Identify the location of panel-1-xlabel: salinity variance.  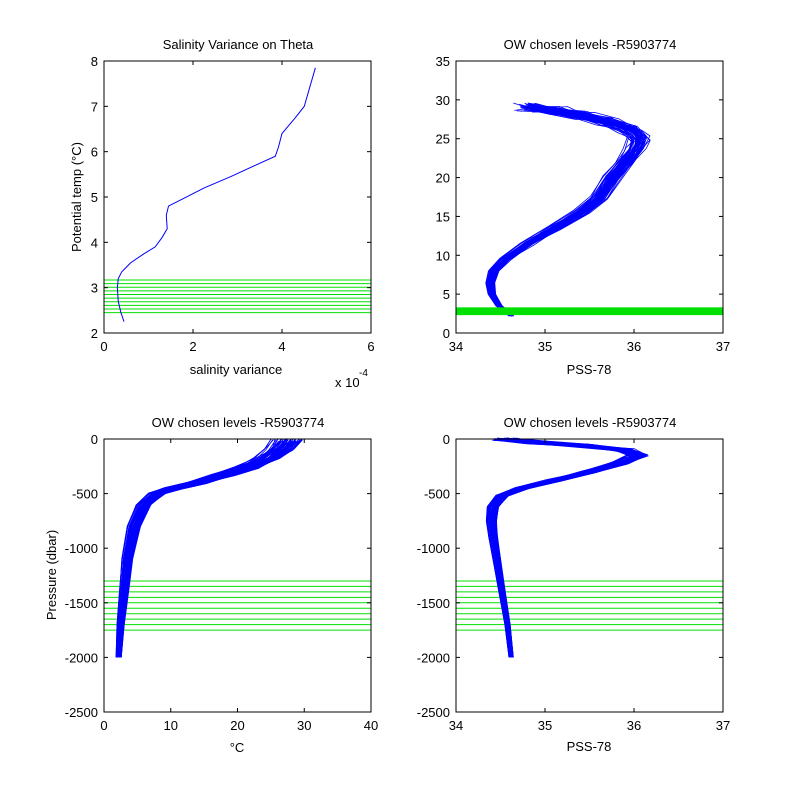
(236, 369).